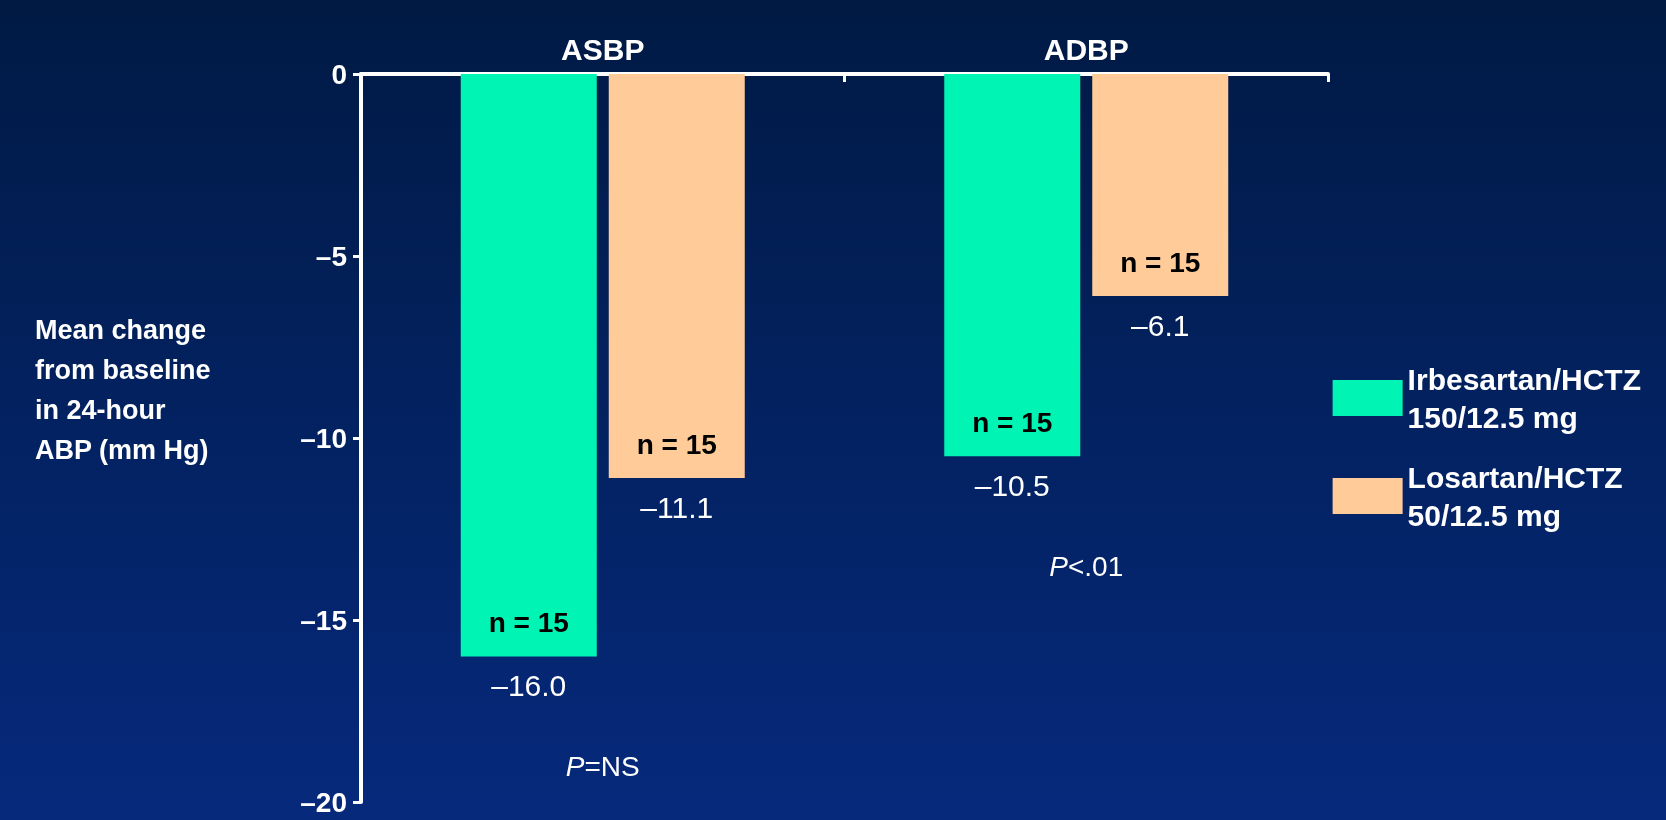  What do you see at coordinates (323, 620) in the screenshot?
I see `y-tick-label: –15` at bounding box center [323, 620].